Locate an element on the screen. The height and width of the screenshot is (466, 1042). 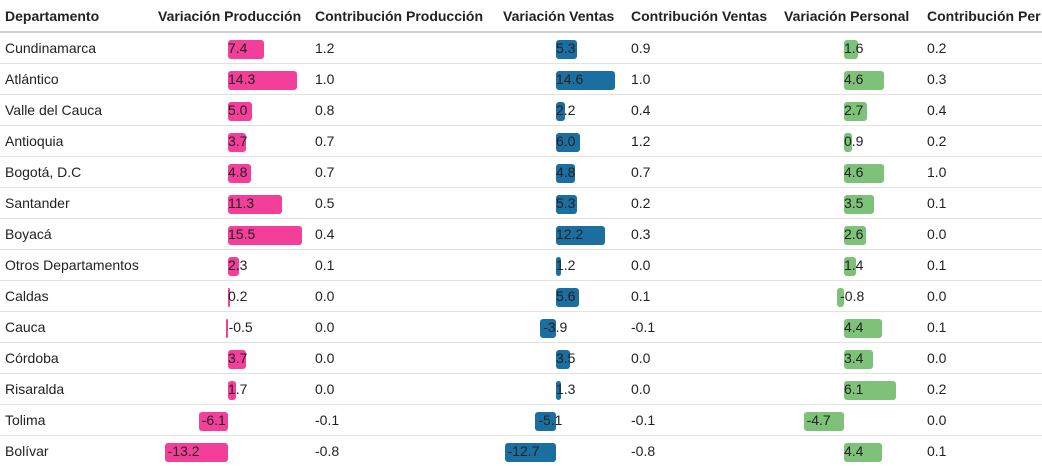
variacion-personal-cell: -0.8 is located at coordinates (850, 296).